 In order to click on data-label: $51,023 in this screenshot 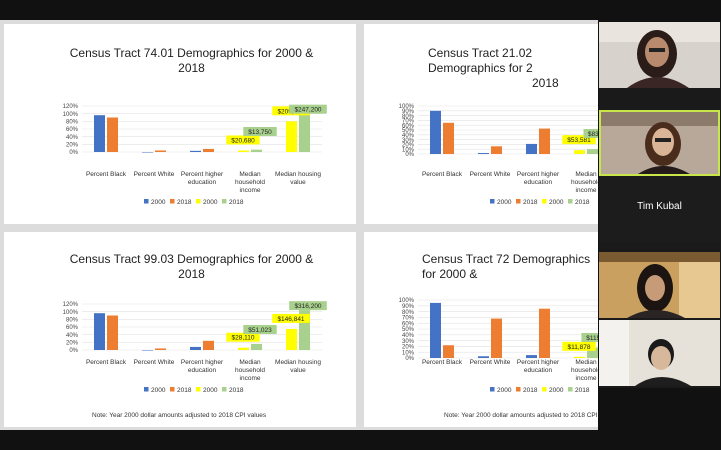, I will do `click(260, 330)`.